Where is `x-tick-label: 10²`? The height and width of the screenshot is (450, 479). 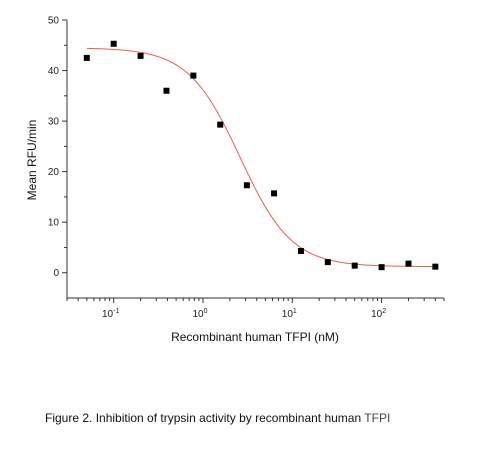 x-tick-label: 10² is located at coordinates (378, 314).